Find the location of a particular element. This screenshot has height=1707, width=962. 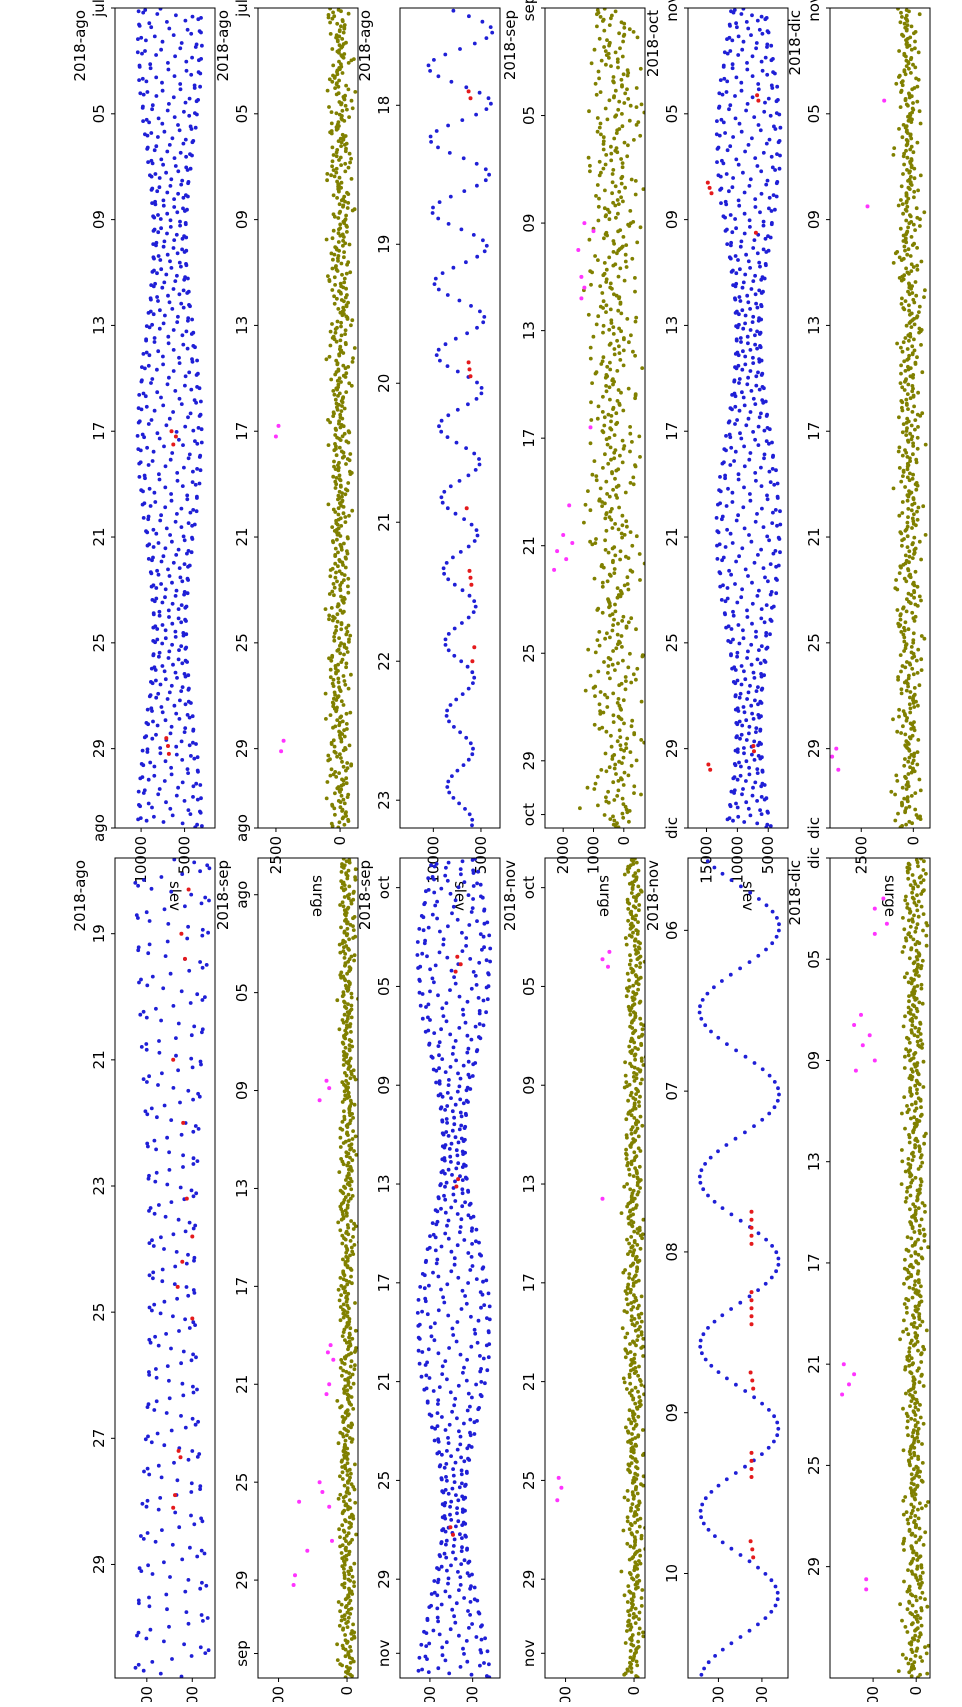

x-tick-label: 25 is located at coordinates (672, 642).